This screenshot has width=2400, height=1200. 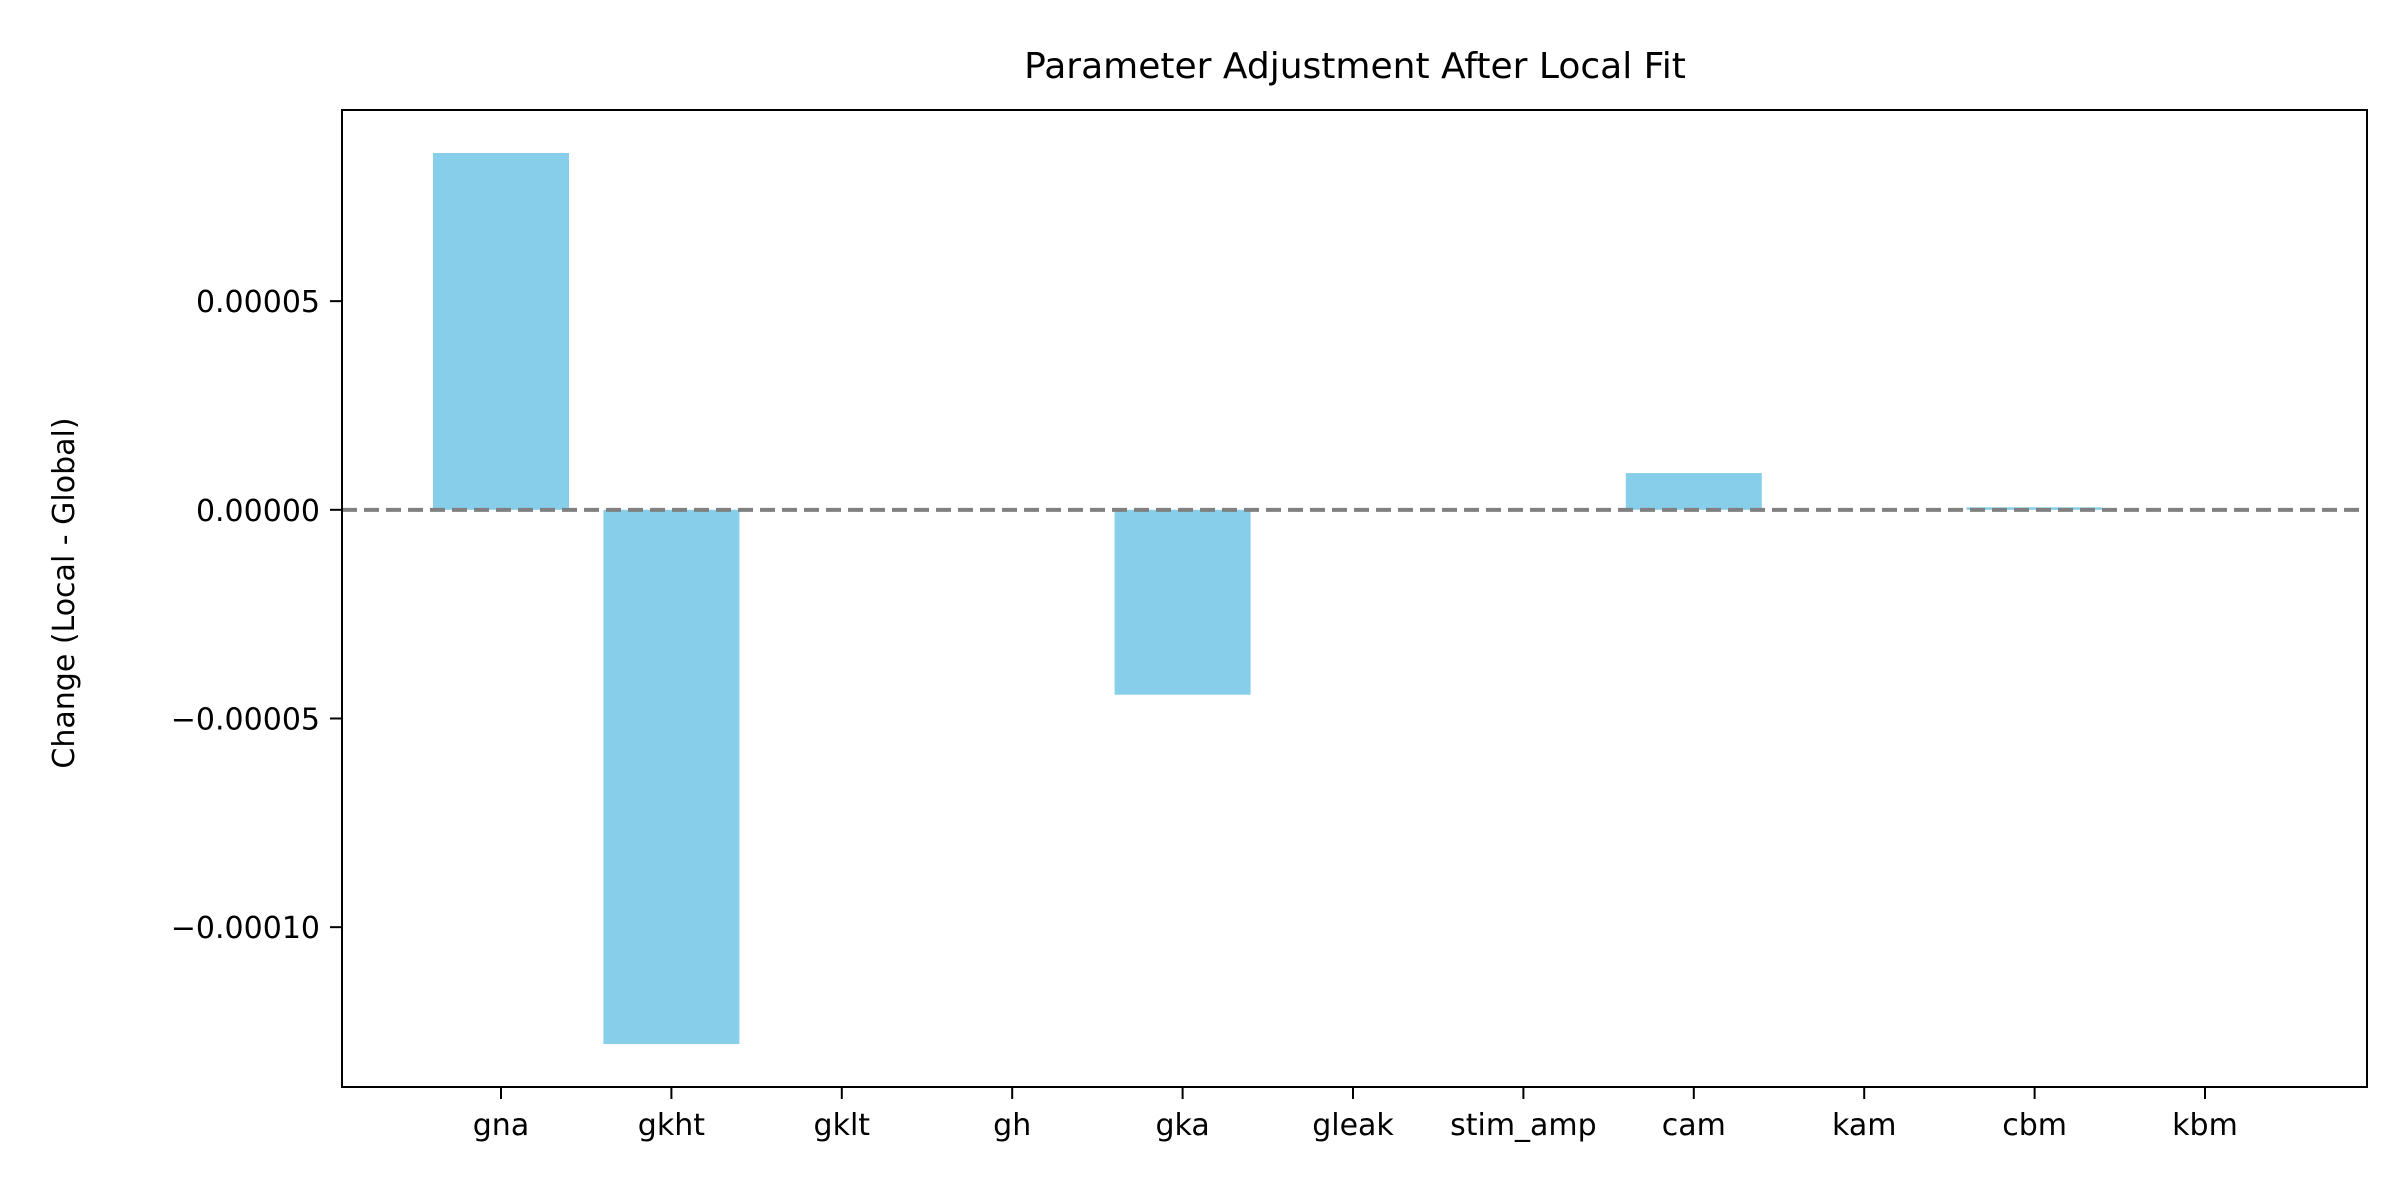 I want to click on x-tick-label: gh, so click(x=1012, y=1125).